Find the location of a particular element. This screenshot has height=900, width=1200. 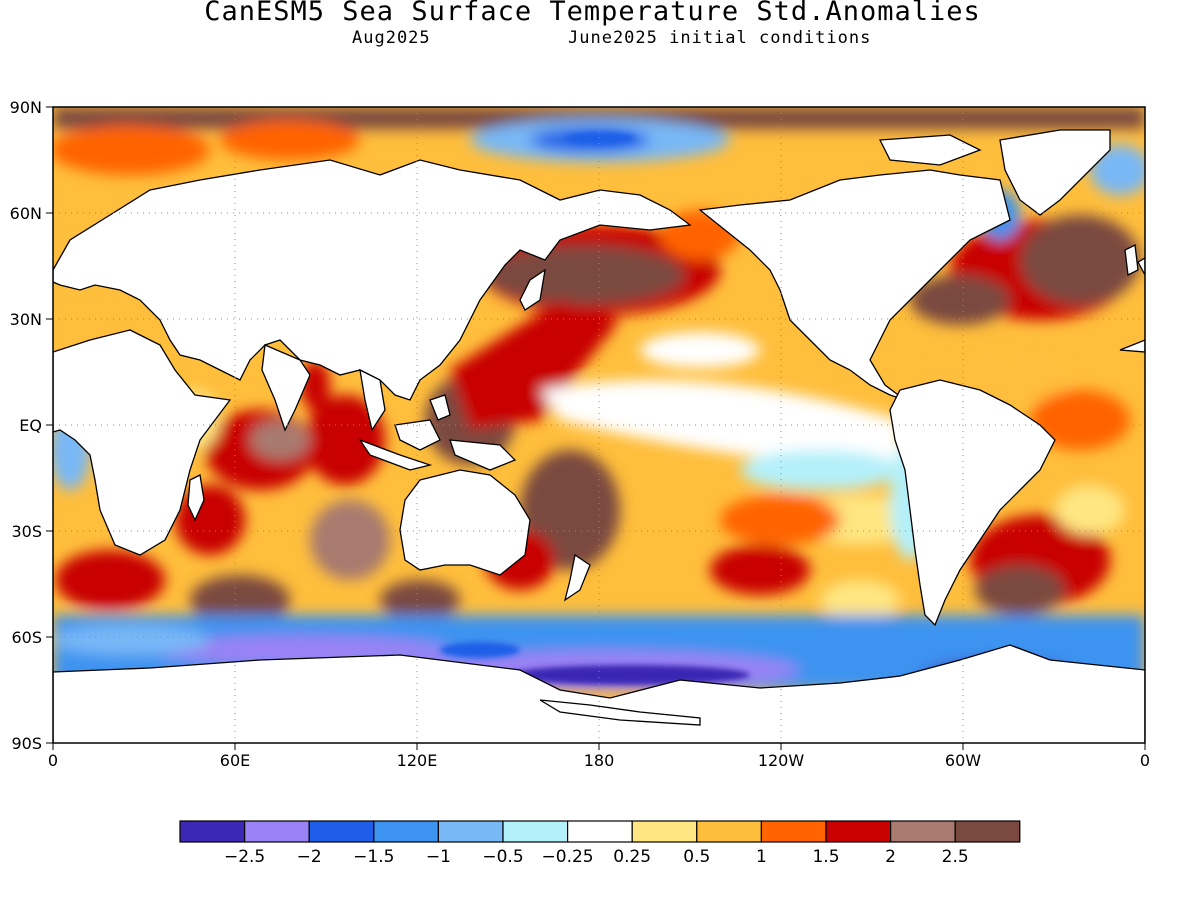

lat-tick-label: 30S is located at coordinates (26, 531).